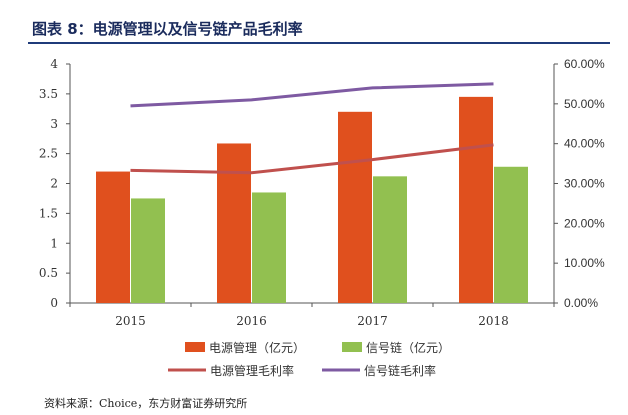  Describe the element at coordinates (584, 64) in the screenshot. I see `right-tick-label: 60.00%` at that location.